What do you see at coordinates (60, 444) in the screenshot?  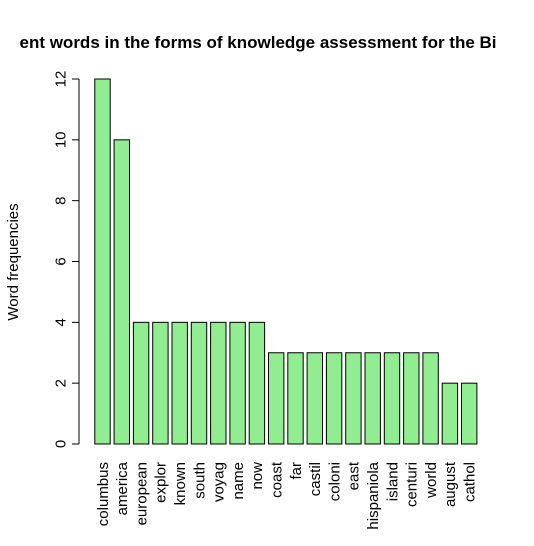 I see `y-tick-label: 0` at bounding box center [60, 444].